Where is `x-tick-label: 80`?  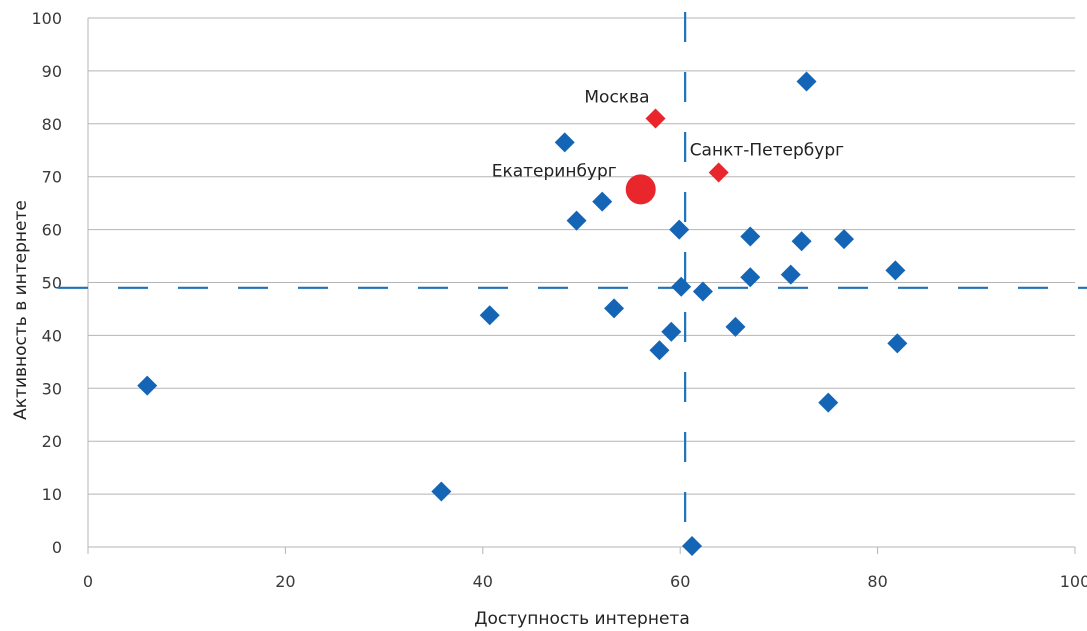 x-tick-label: 80 is located at coordinates (877, 581).